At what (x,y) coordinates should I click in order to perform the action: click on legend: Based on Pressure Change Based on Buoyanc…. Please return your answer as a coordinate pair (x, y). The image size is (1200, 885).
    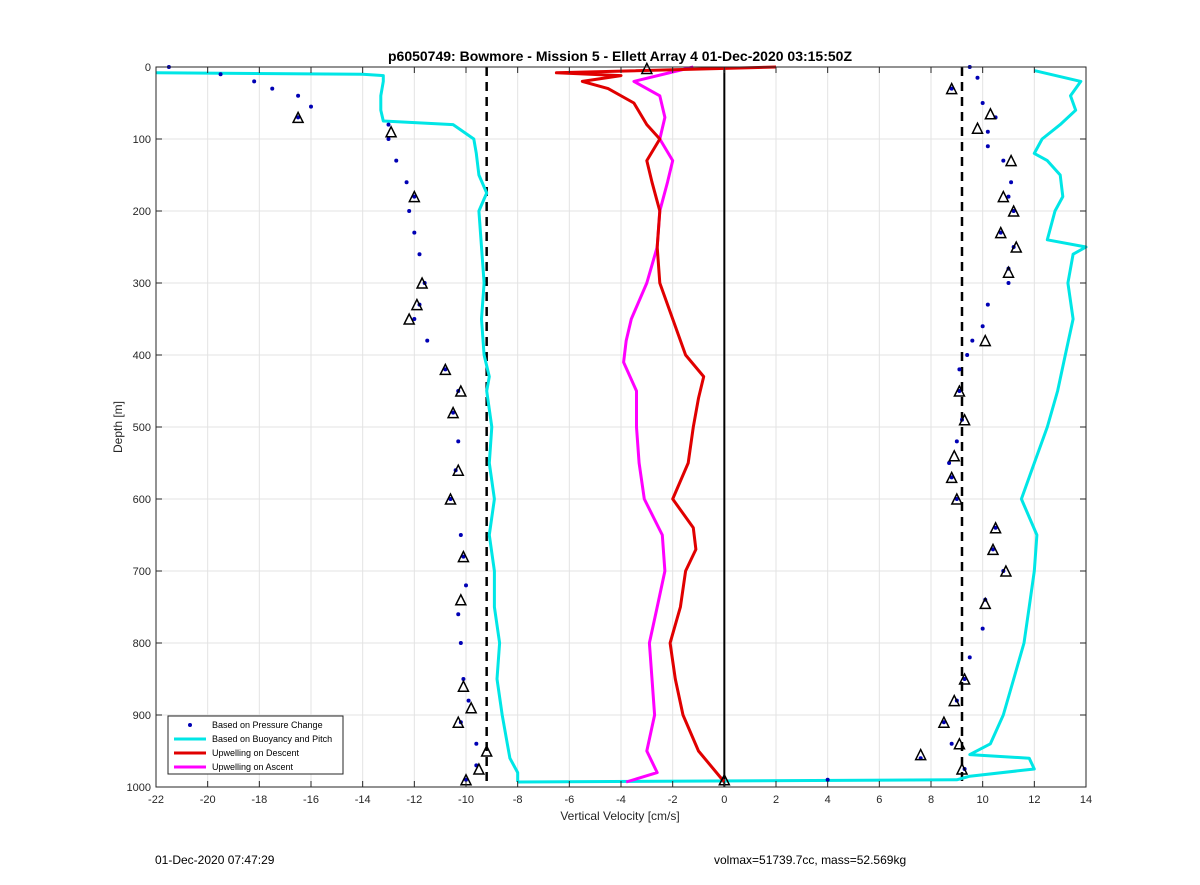
    Looking at the image, I should click on (255, 745).